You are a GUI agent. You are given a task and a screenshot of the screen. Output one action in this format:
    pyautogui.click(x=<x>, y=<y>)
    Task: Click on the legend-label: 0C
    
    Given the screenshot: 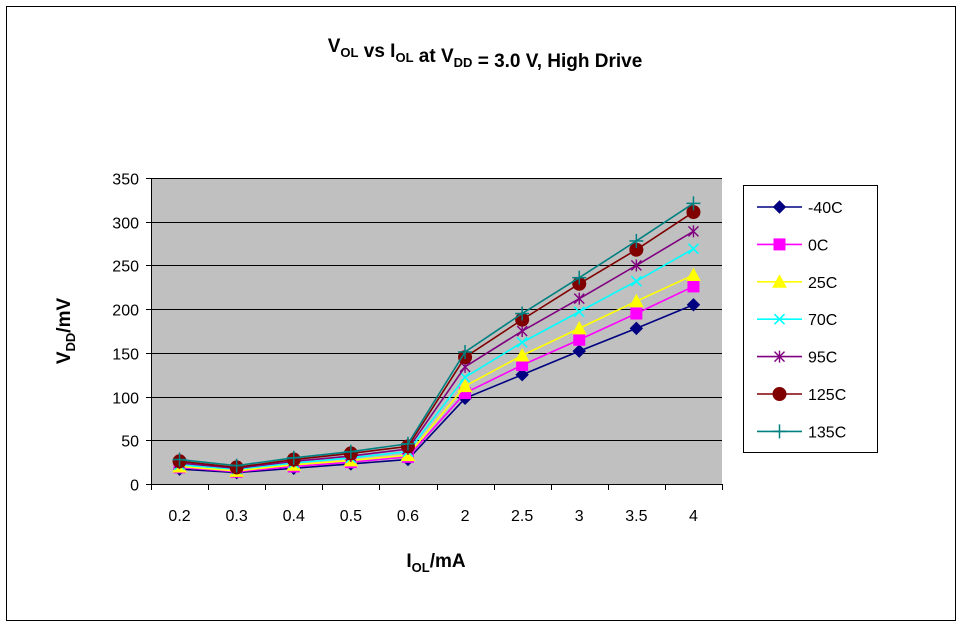 What is the action you would take?
    pyautogui.click(x=818, y=245)
    